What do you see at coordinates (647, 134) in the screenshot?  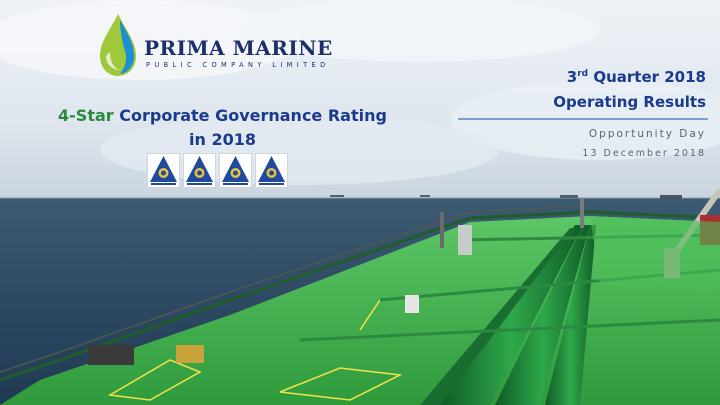 I see `event-name: Opportunity Day` at bounding box center [647, 134].